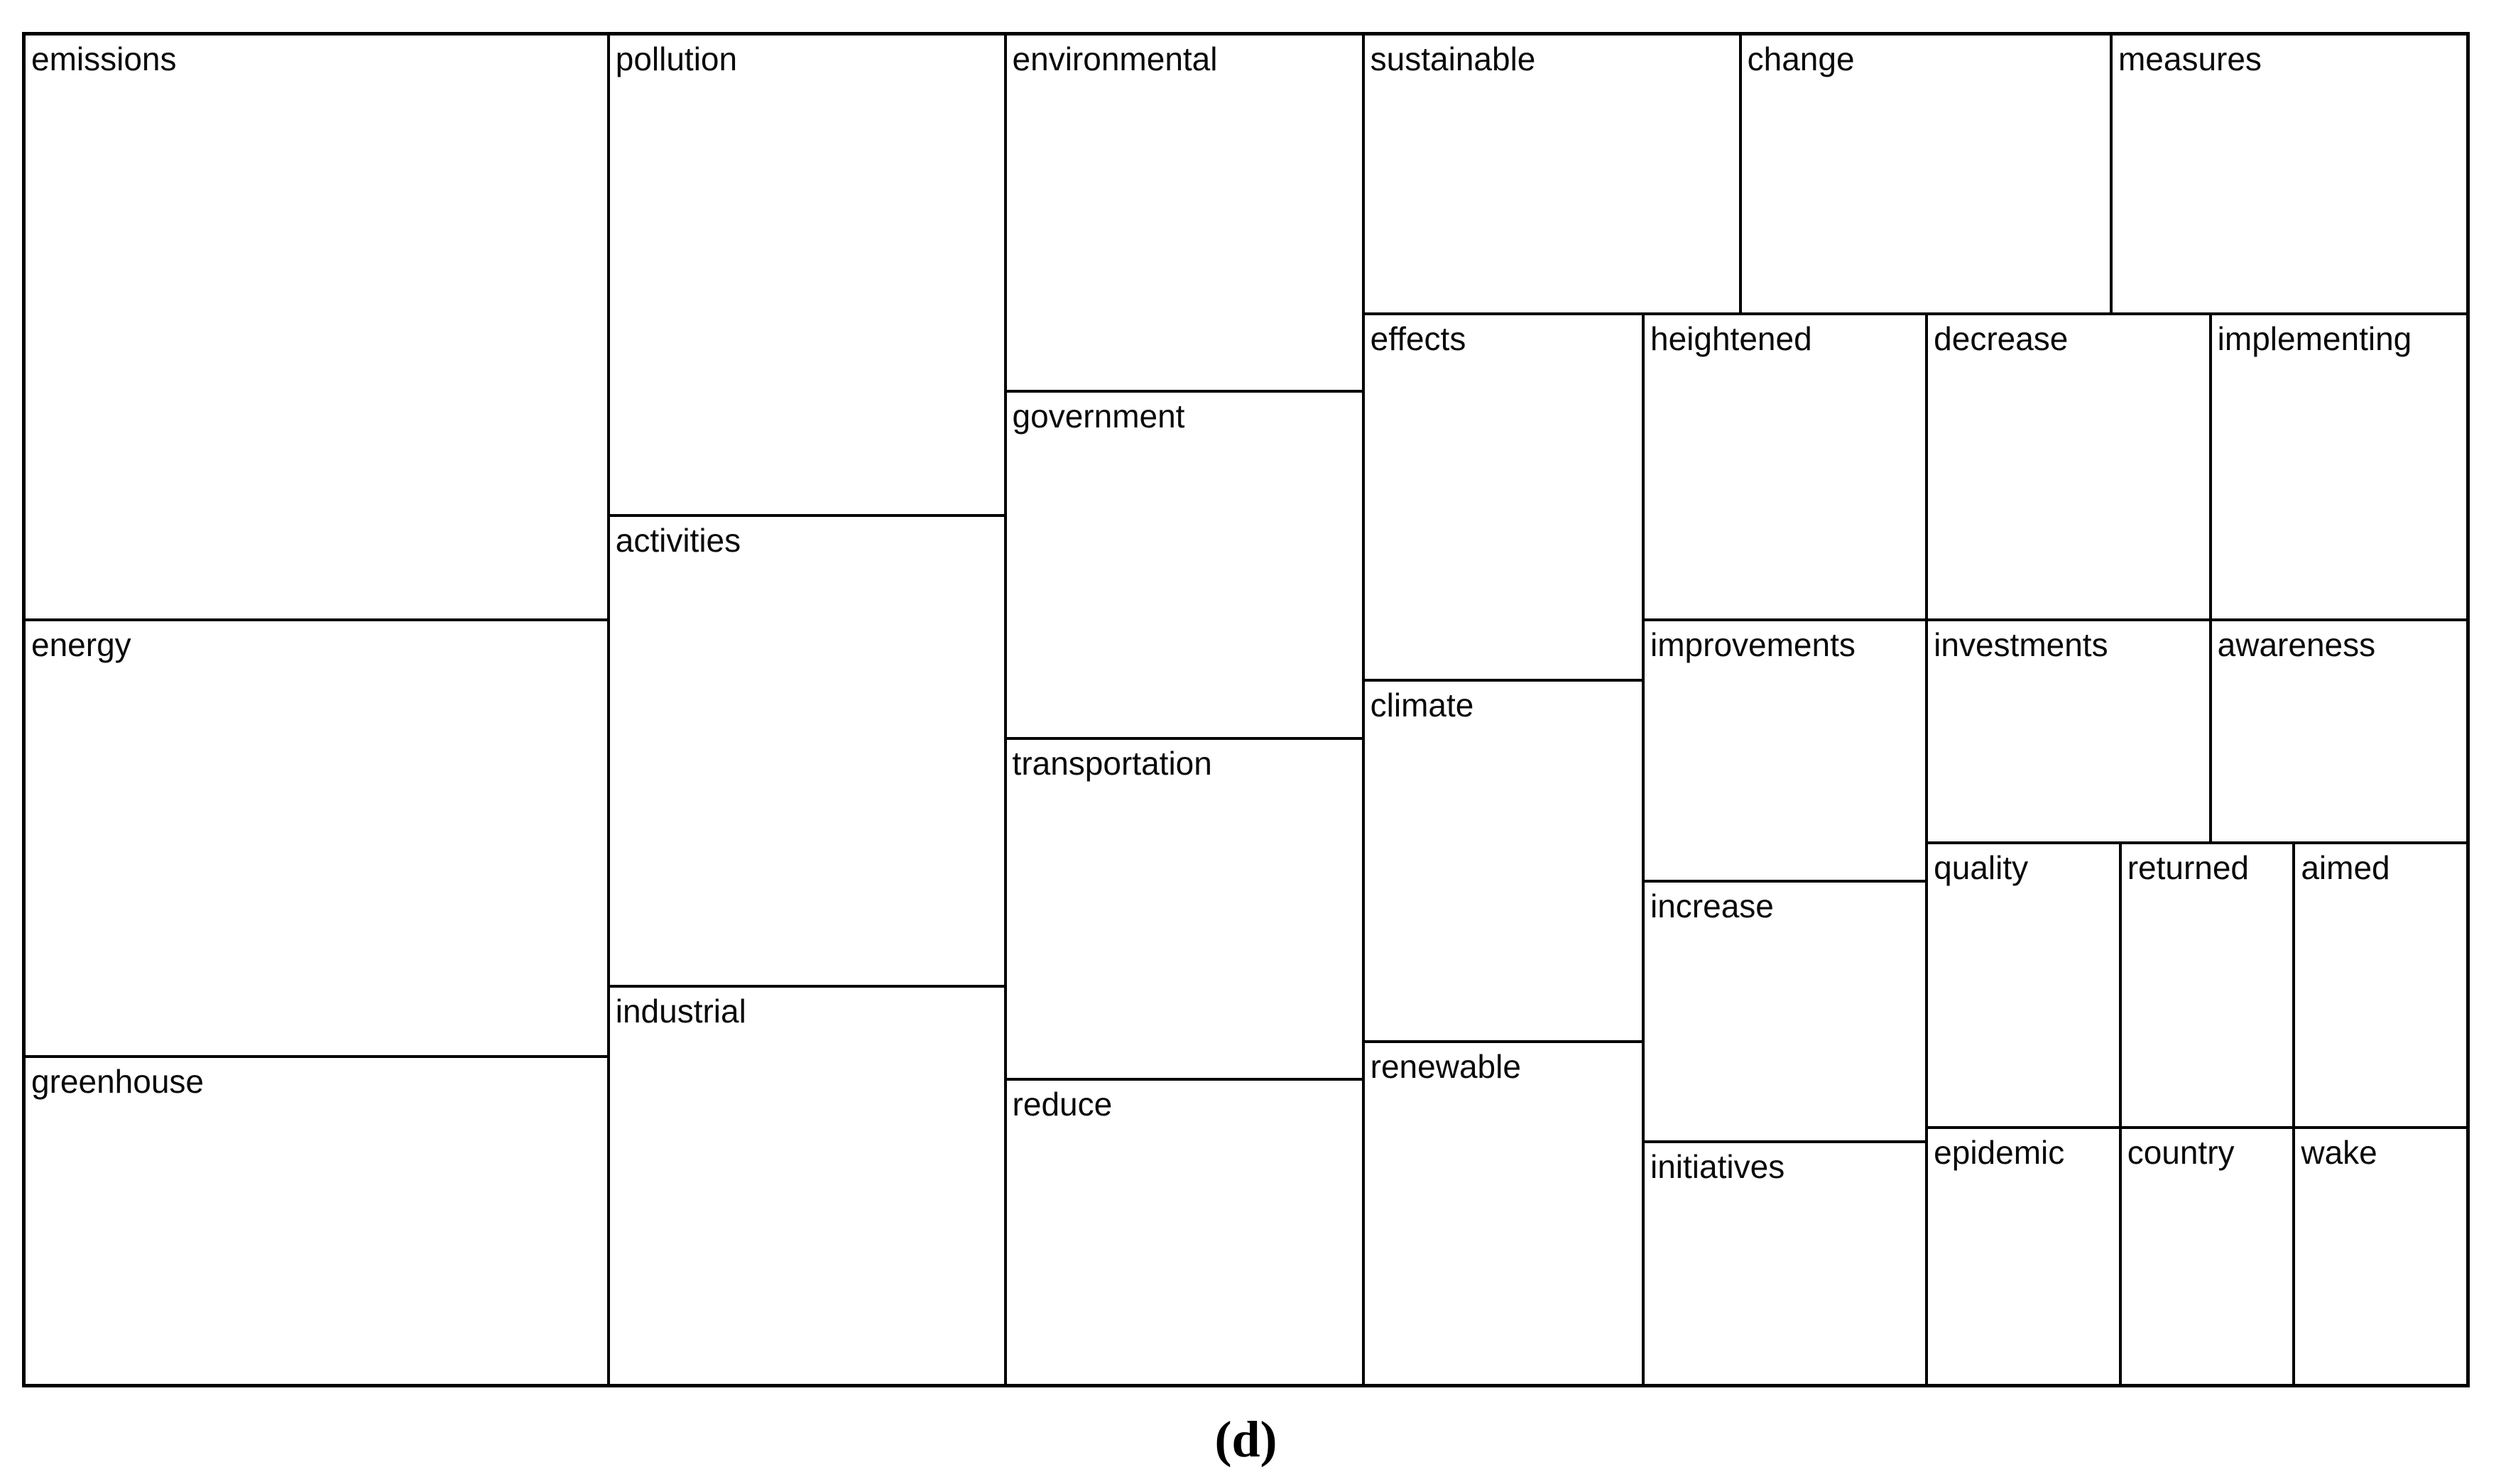  What do you see at coordinates (1418, 338) in the screenshot?
I see `tile-label: effects` at bounding box center [1418, 338].